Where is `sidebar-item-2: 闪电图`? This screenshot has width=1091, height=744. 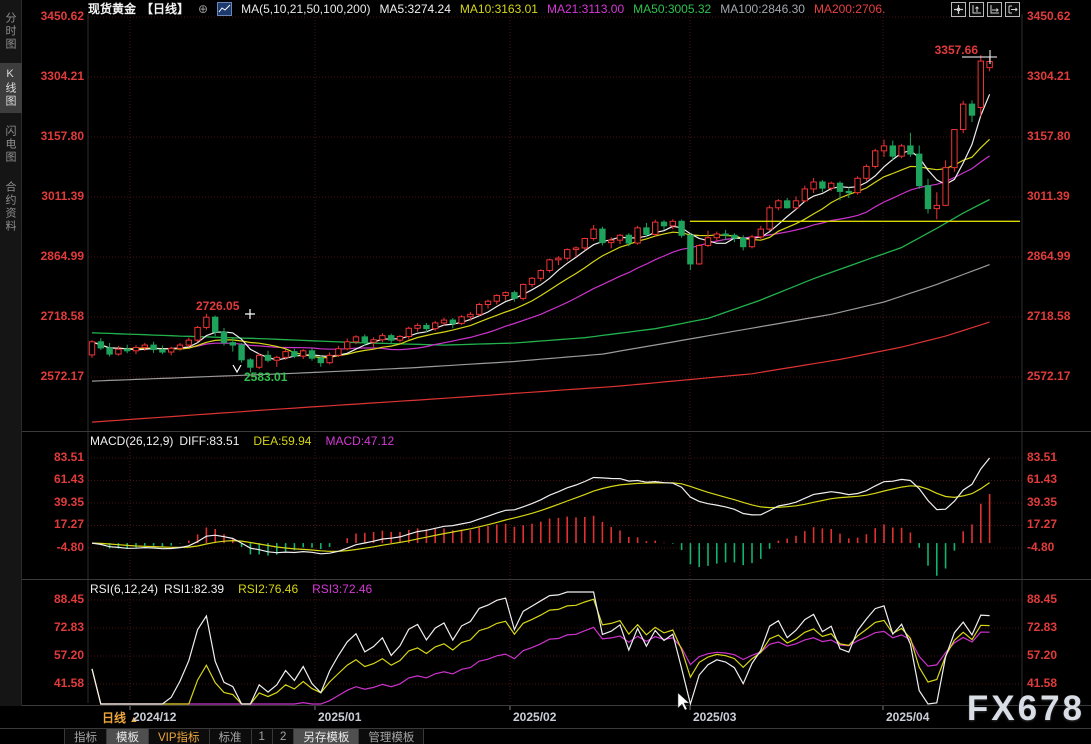 sidebar-item-2: 闪电图 is located at coordinates (10, 144).